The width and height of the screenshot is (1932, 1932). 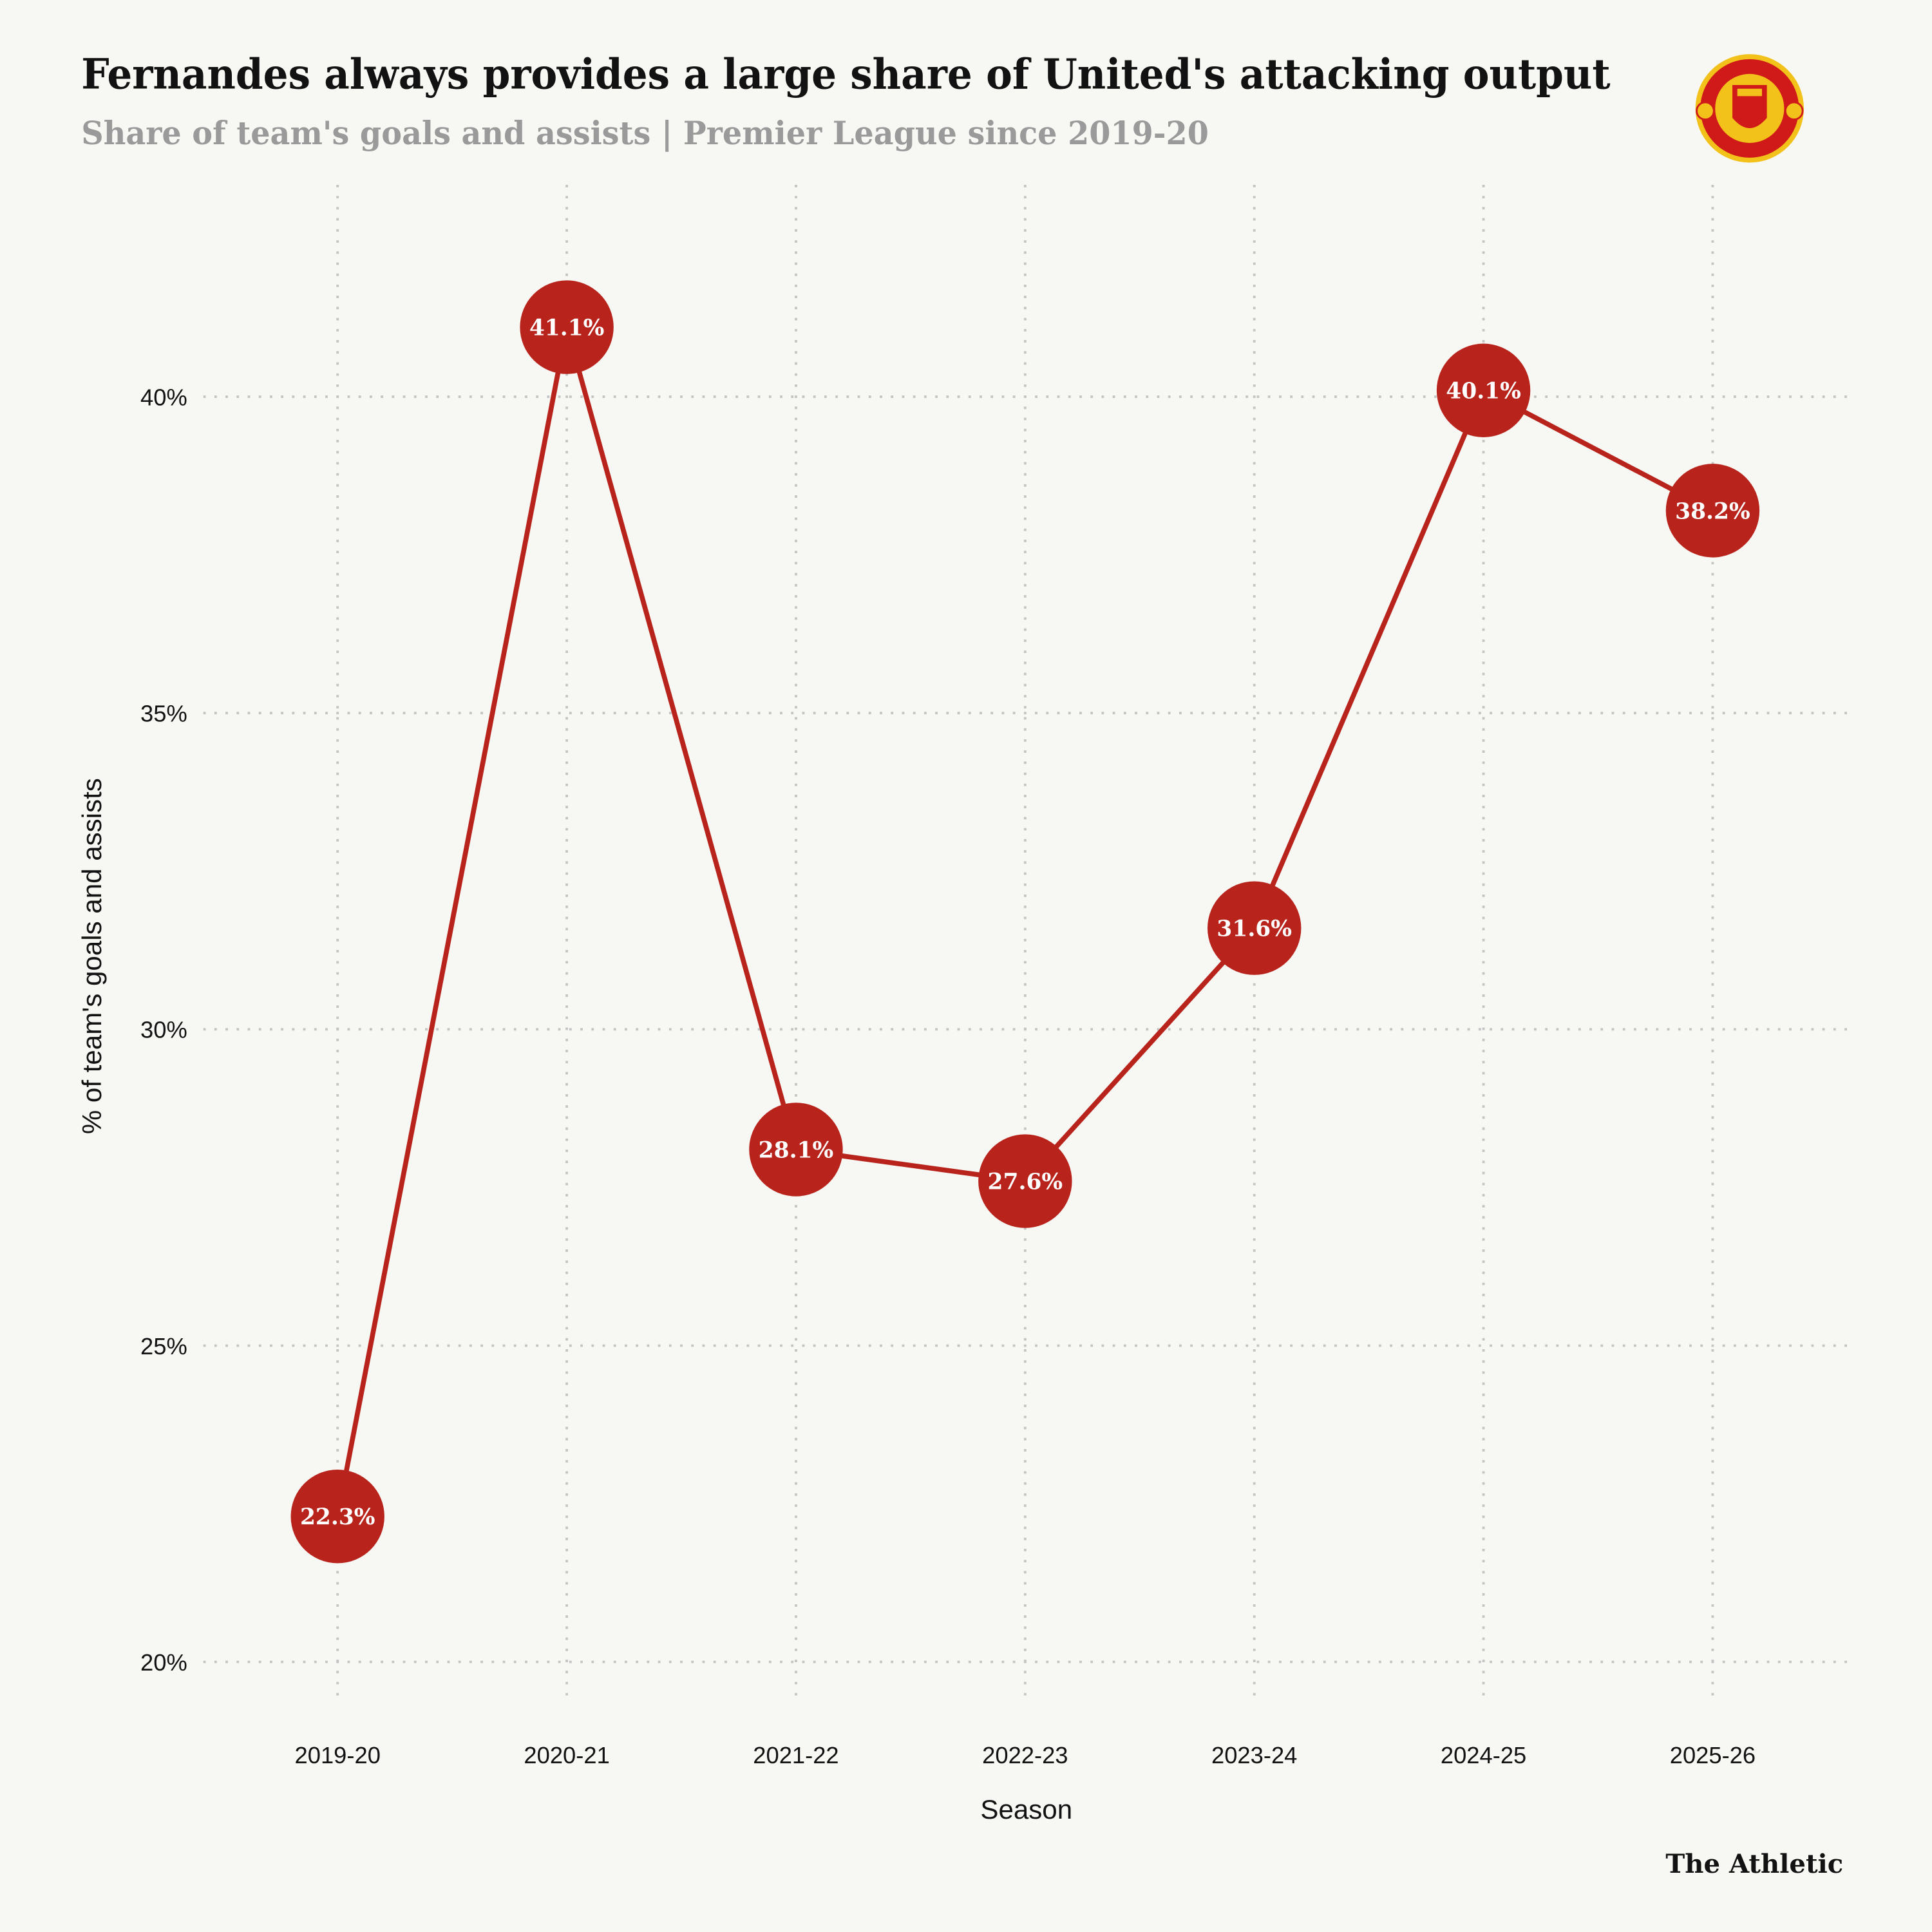 I want to click on x-tick-label: 2023-24, so click(x=1254, y=1755).